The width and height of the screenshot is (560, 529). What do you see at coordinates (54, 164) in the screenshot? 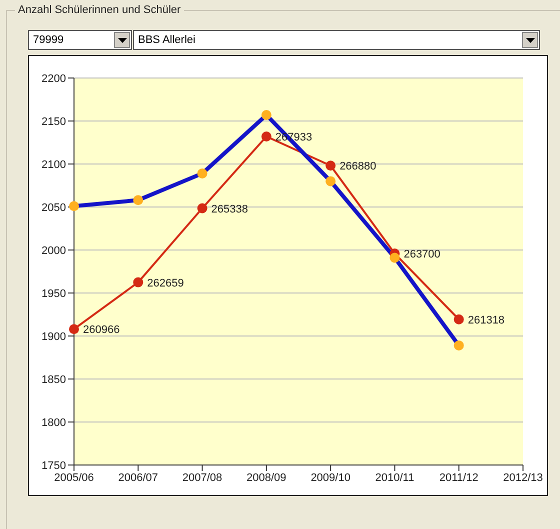
I see `y-tick-label: 2100` at bounding box center [54, 164].